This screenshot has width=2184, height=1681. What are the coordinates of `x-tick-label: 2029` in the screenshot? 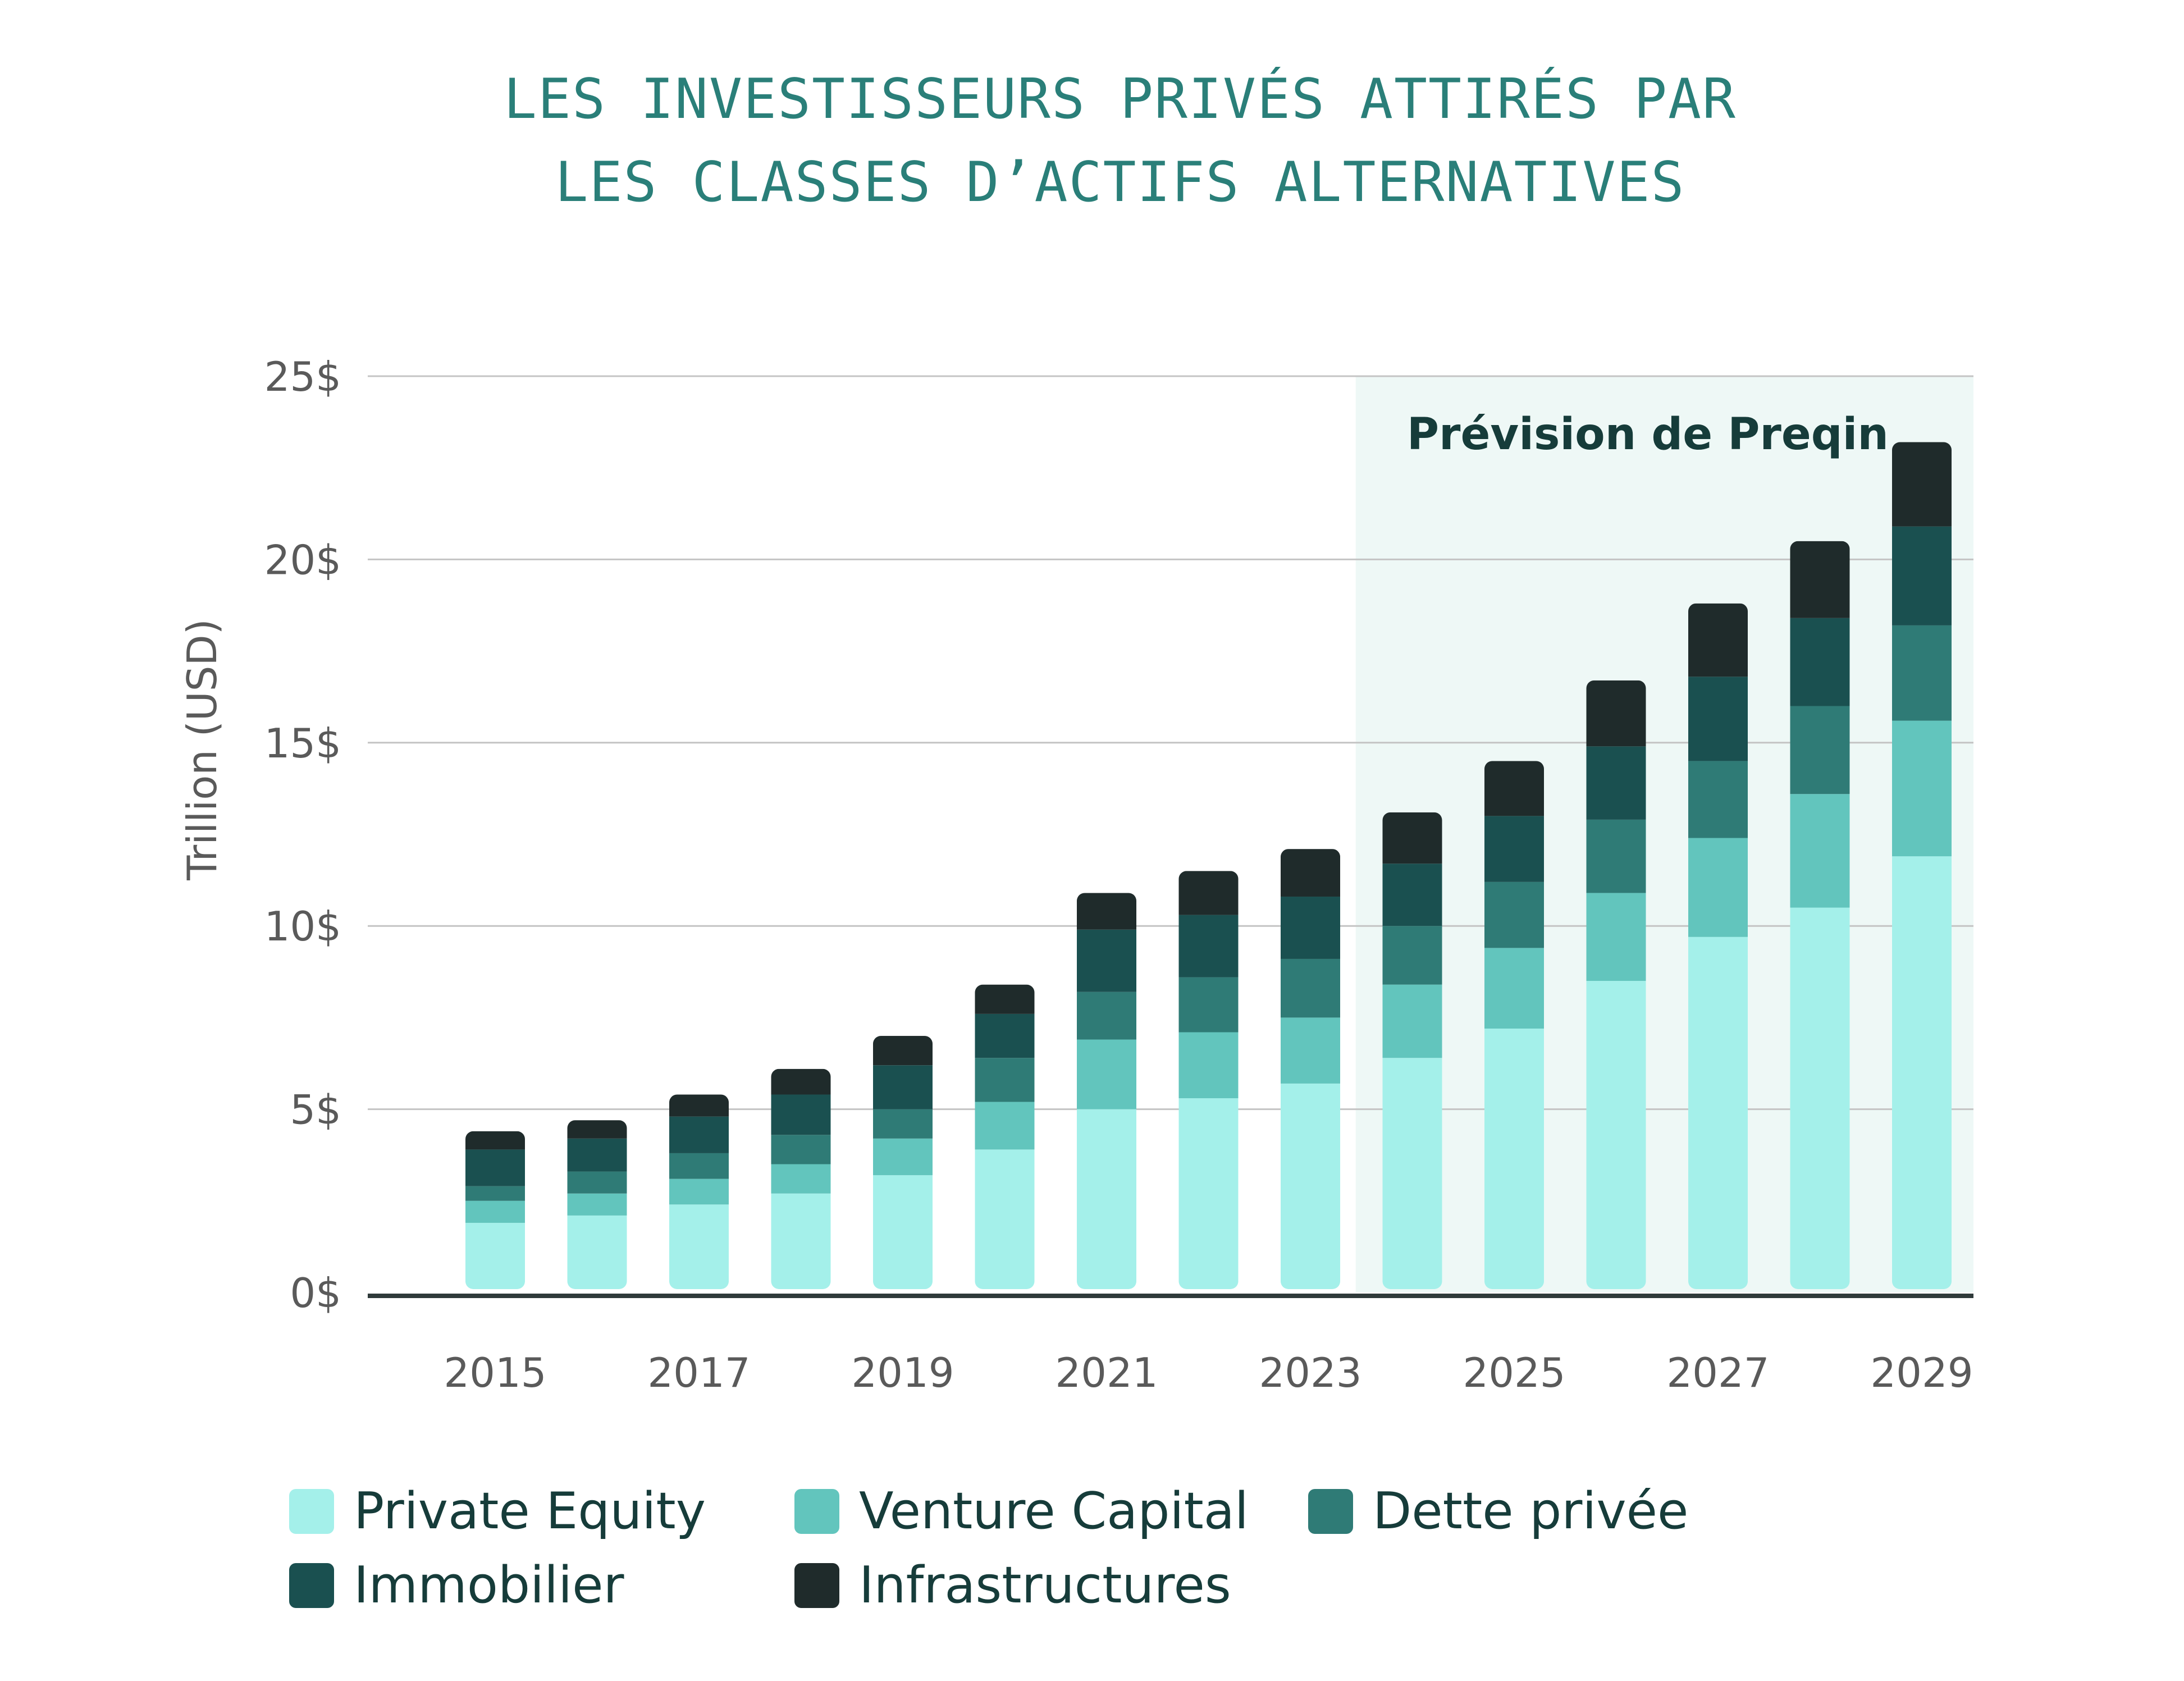 It's located at (1921, 1372).